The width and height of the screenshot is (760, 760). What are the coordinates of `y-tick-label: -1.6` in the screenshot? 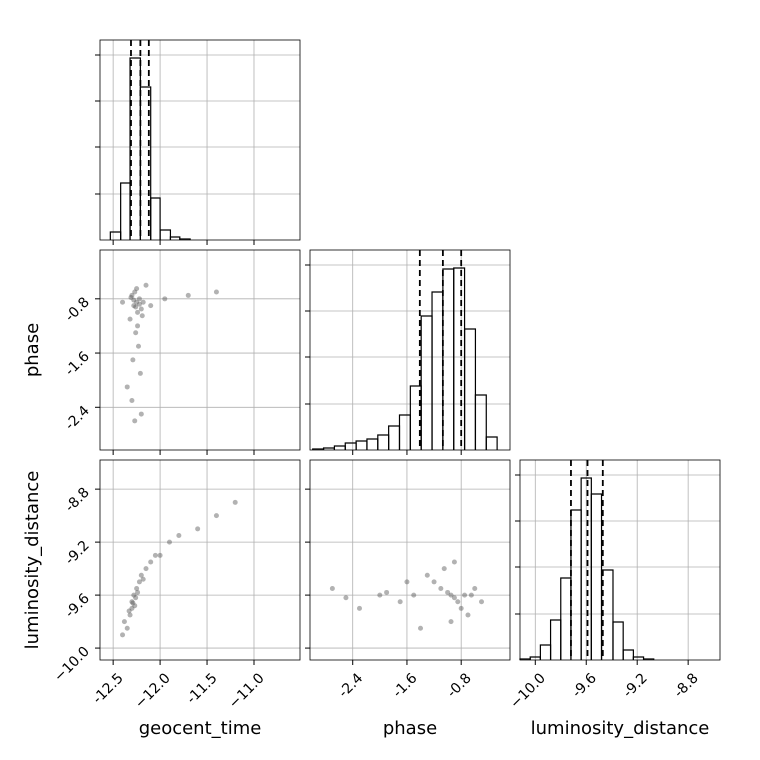 It's located at (77, 364).